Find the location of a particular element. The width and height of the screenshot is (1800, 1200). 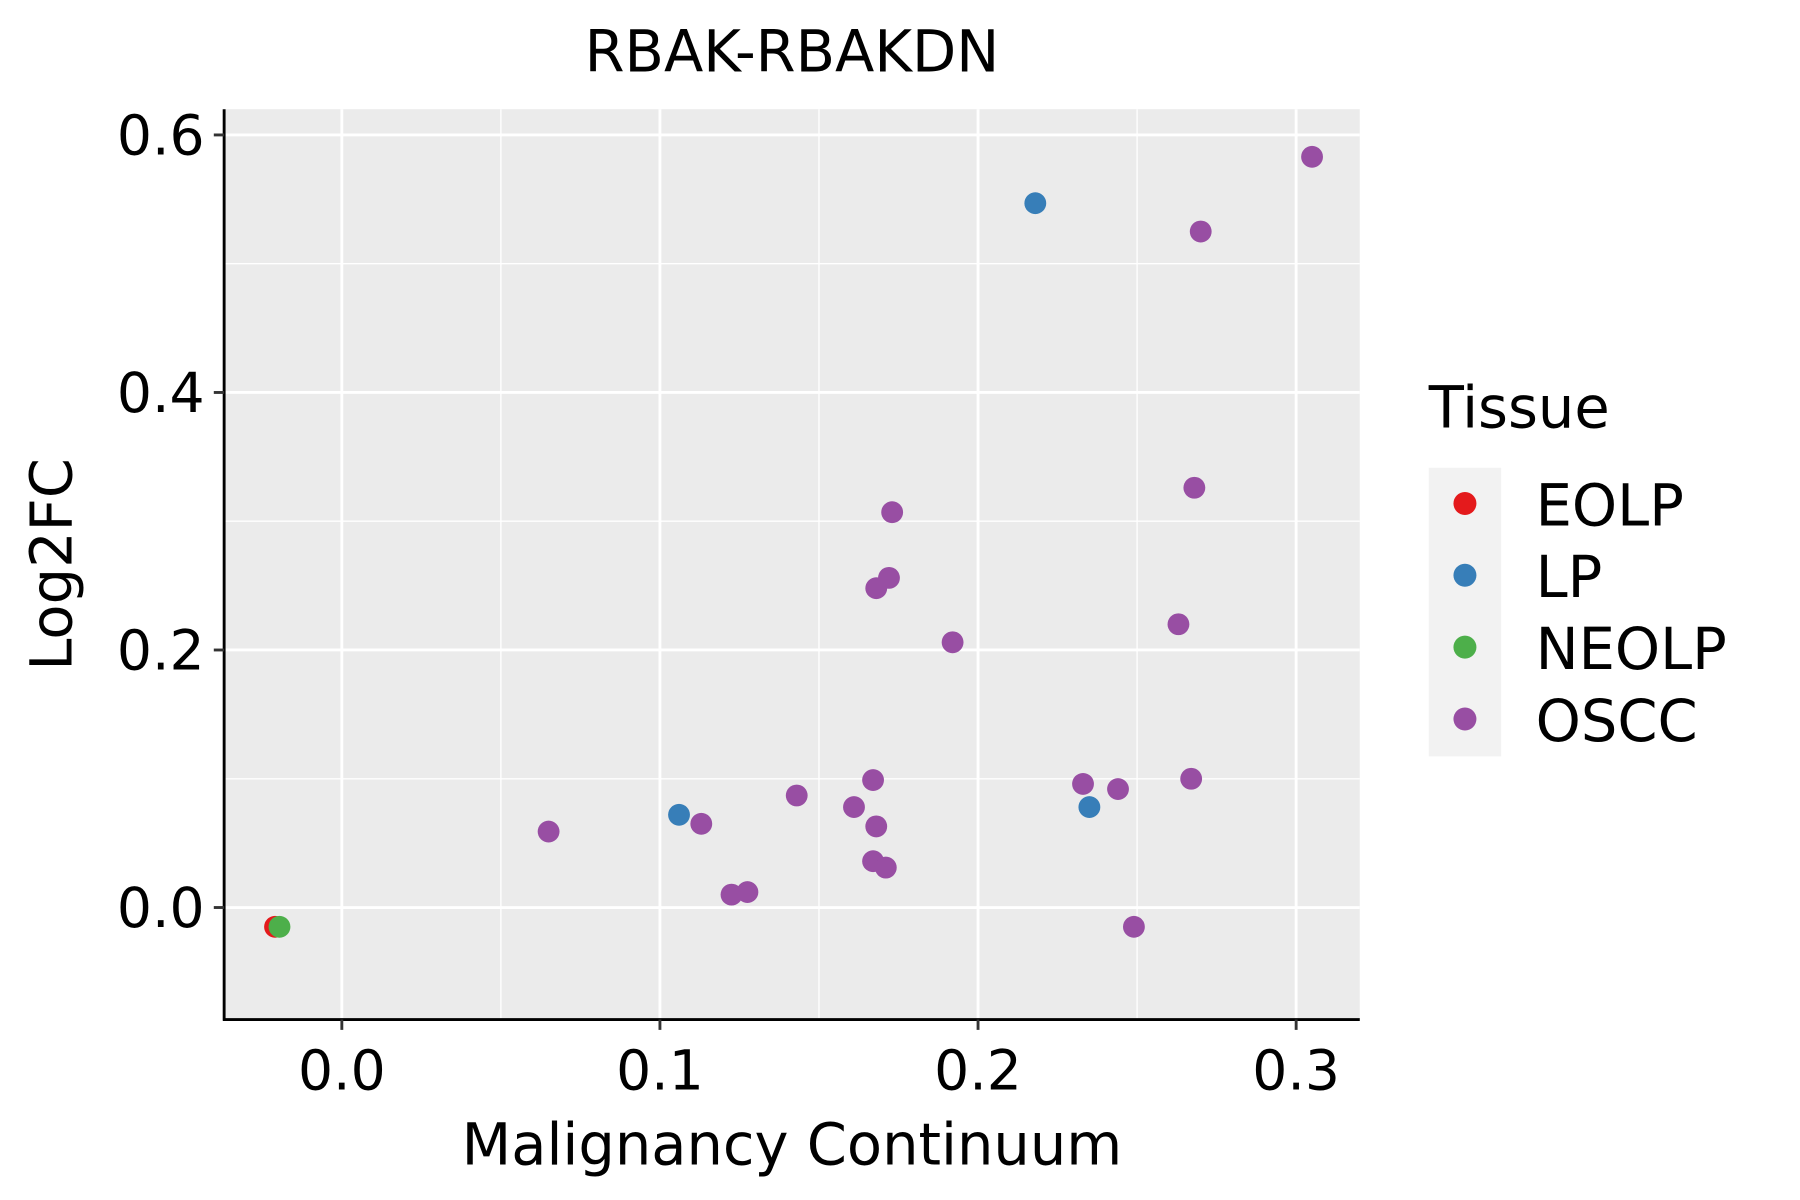

x-tick-label: 0.3 is located at coordinates (1296, 1072).